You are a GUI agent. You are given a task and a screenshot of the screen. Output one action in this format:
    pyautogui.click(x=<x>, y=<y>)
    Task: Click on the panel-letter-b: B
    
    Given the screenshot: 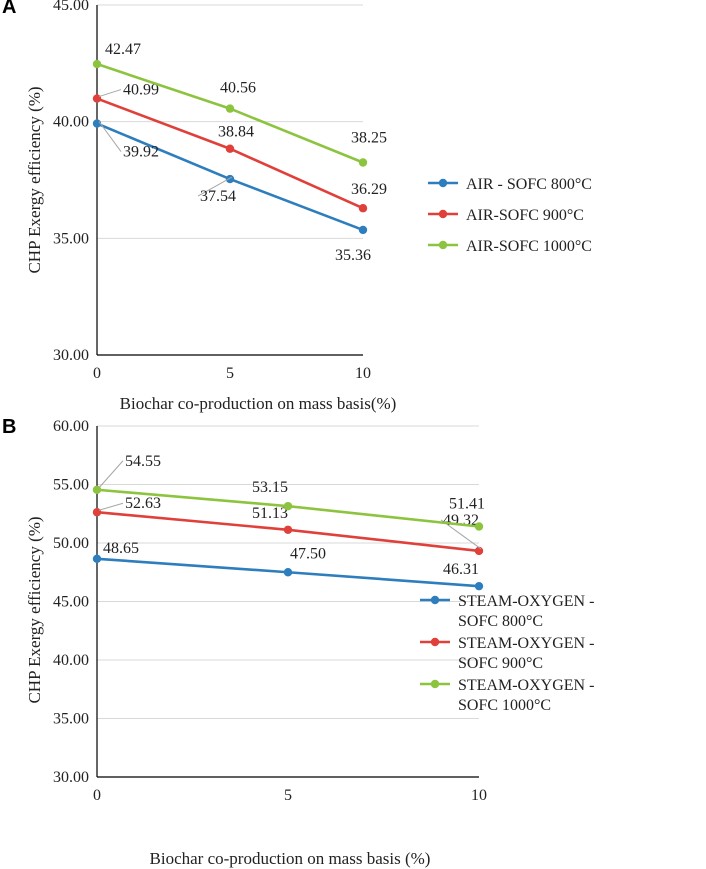 What is the action you would take?
    pyautogui.click(x=9, y=427)
    